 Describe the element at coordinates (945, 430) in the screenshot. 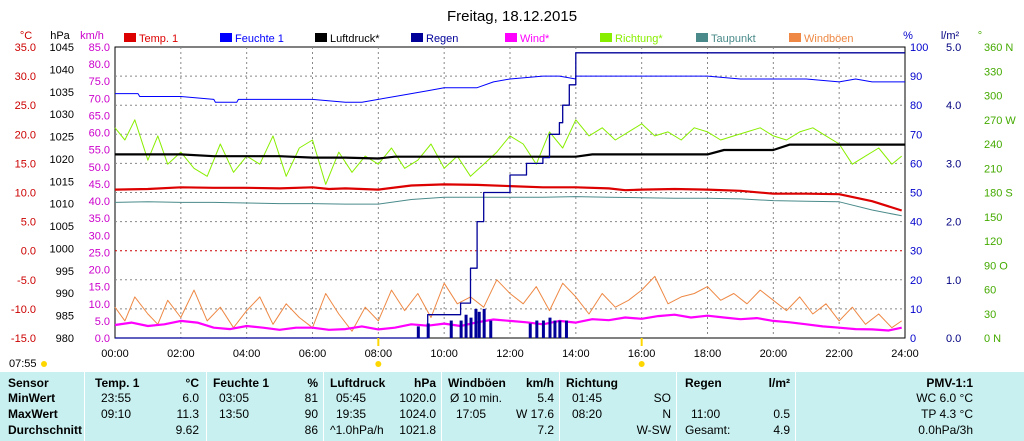

I see `pmv-trend: 0.0hPa/3h` at that location.